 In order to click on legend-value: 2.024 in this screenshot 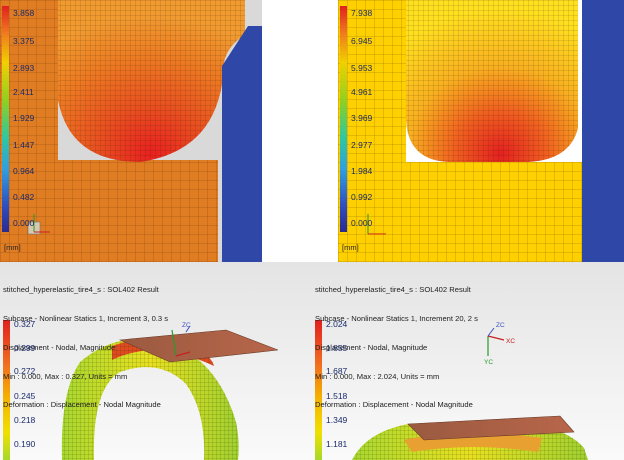, I will do `click(337, 324)`.